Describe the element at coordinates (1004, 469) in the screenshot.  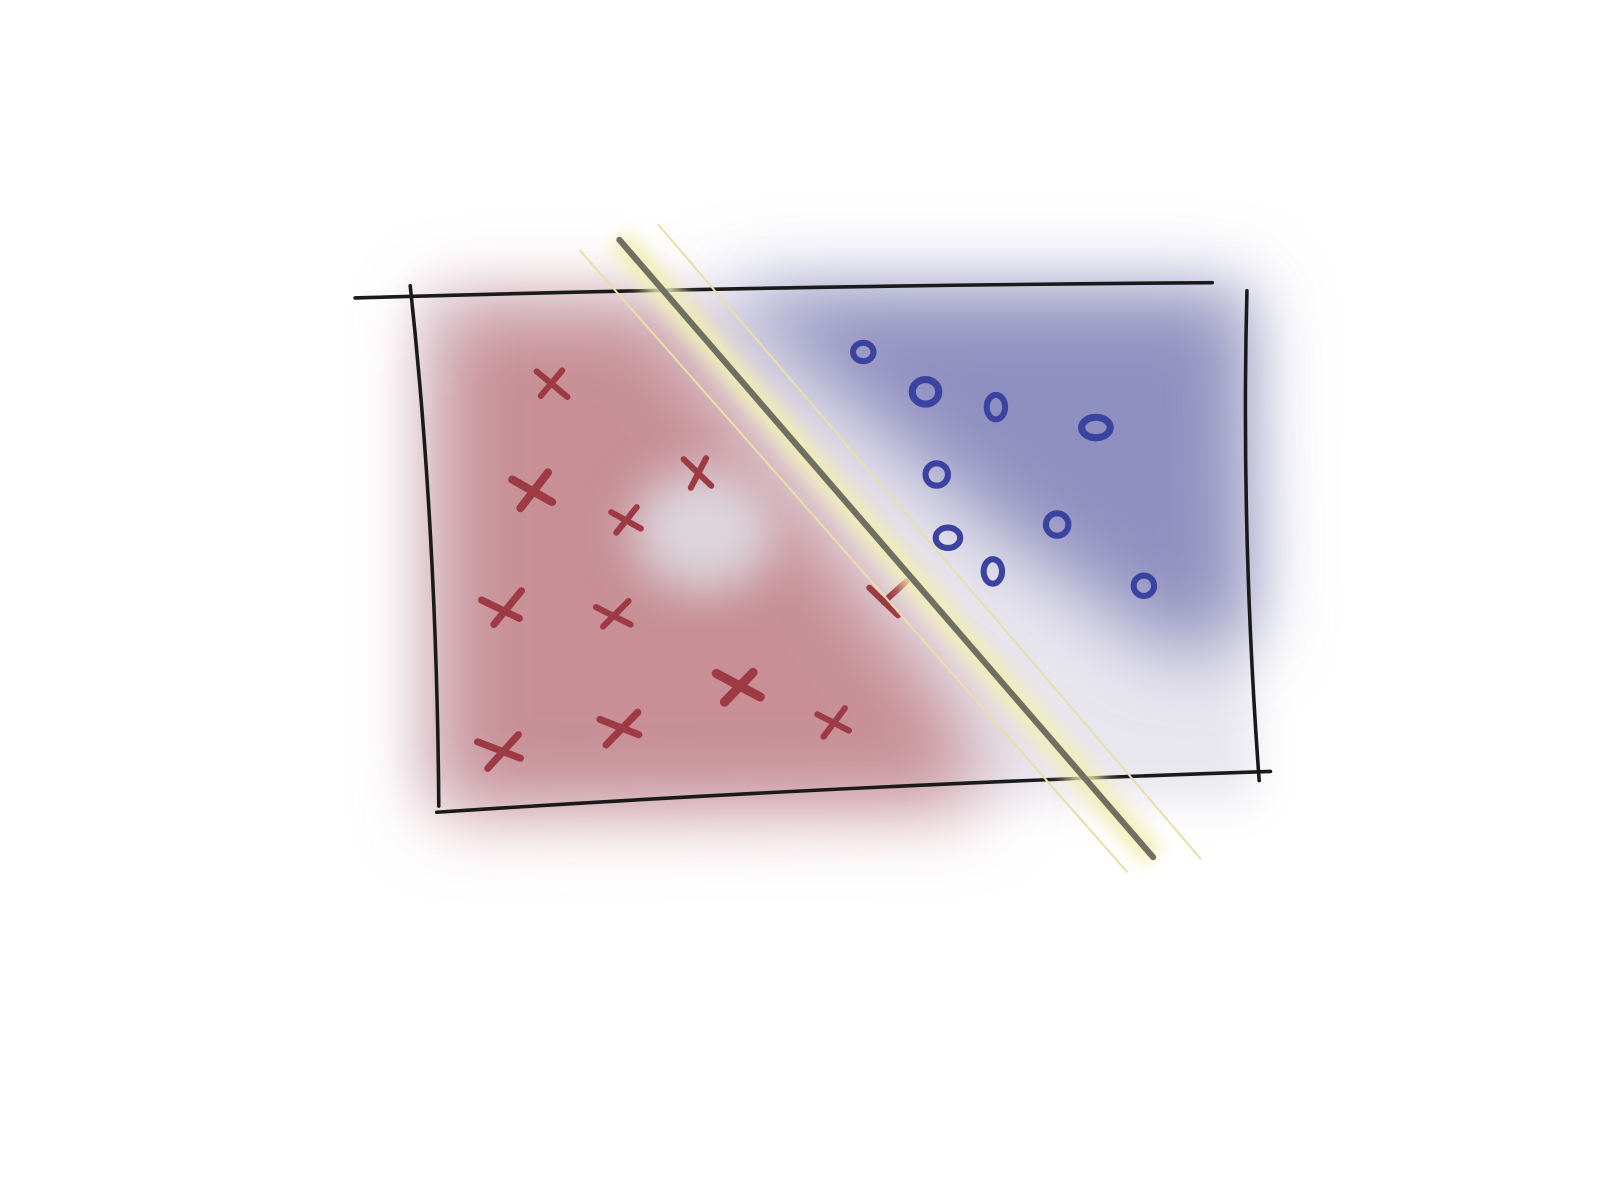
I see `blue-circles` at that location.